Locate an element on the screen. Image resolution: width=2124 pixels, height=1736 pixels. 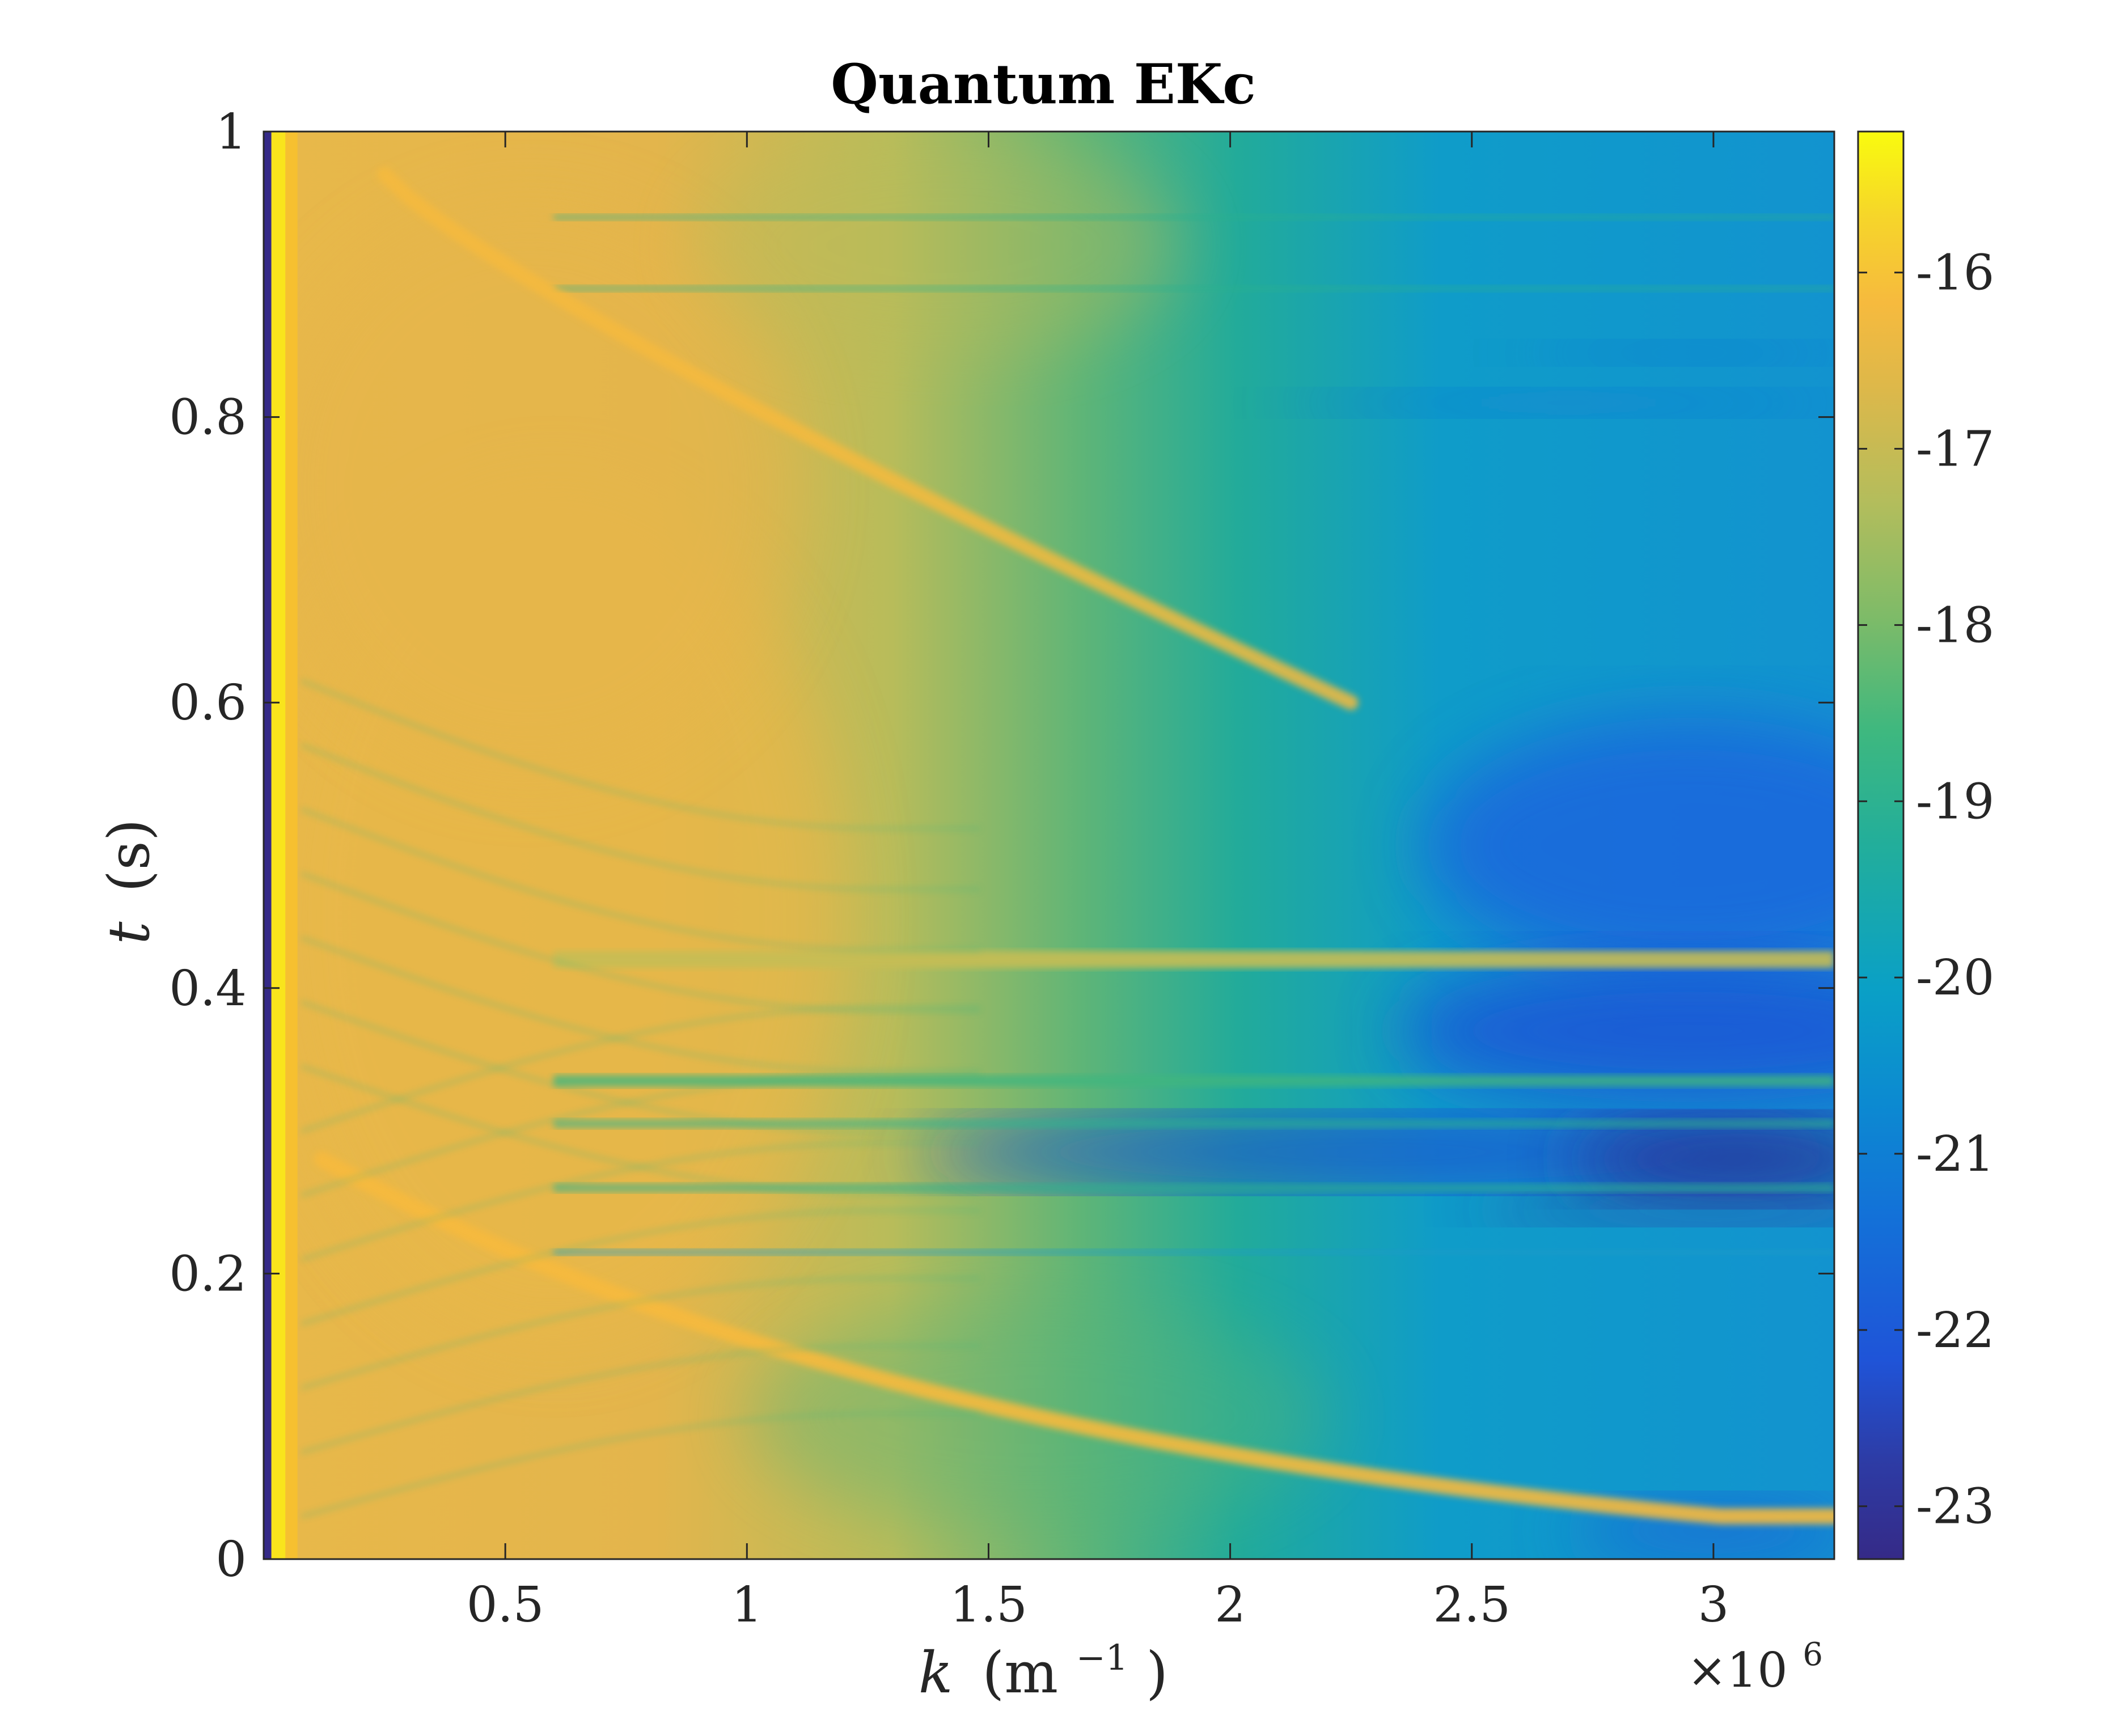
y-axis-label: t (s) is located at coordinates (129, 882).